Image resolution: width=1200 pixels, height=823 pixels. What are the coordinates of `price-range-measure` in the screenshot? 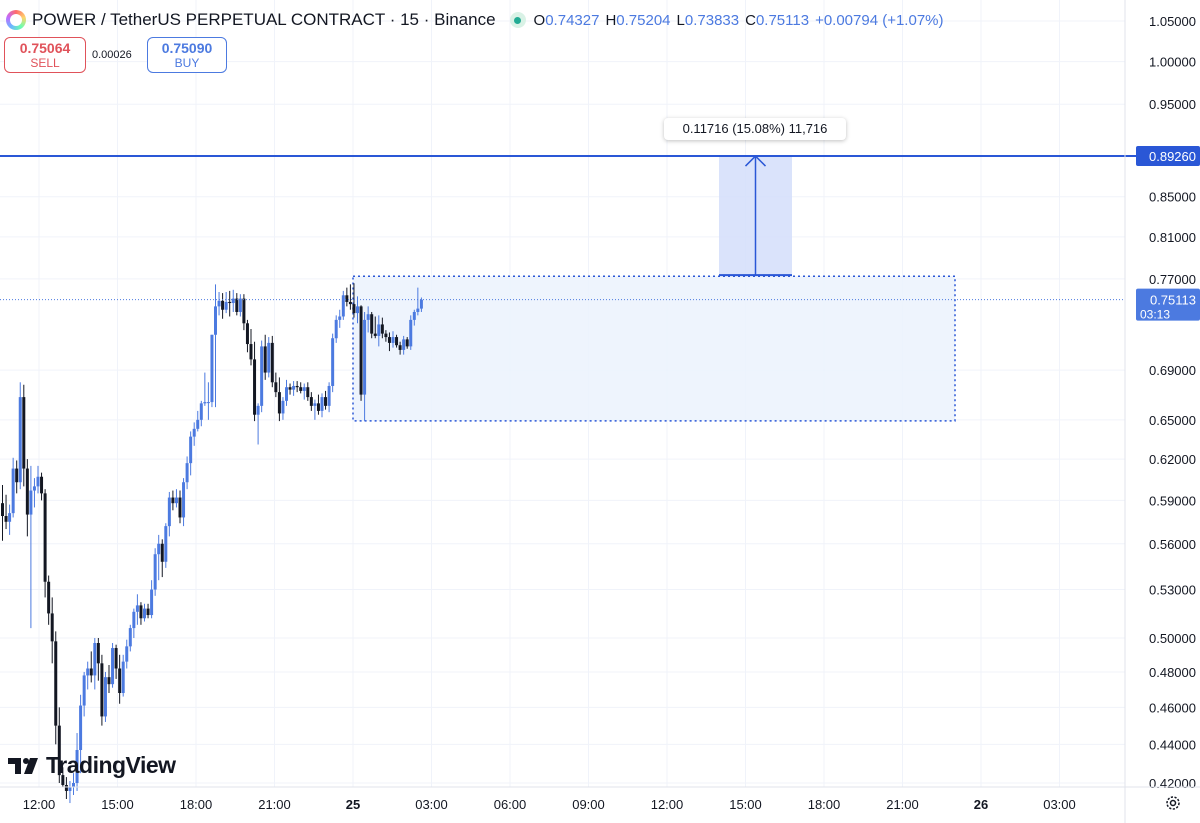 It's located at (755, 215).